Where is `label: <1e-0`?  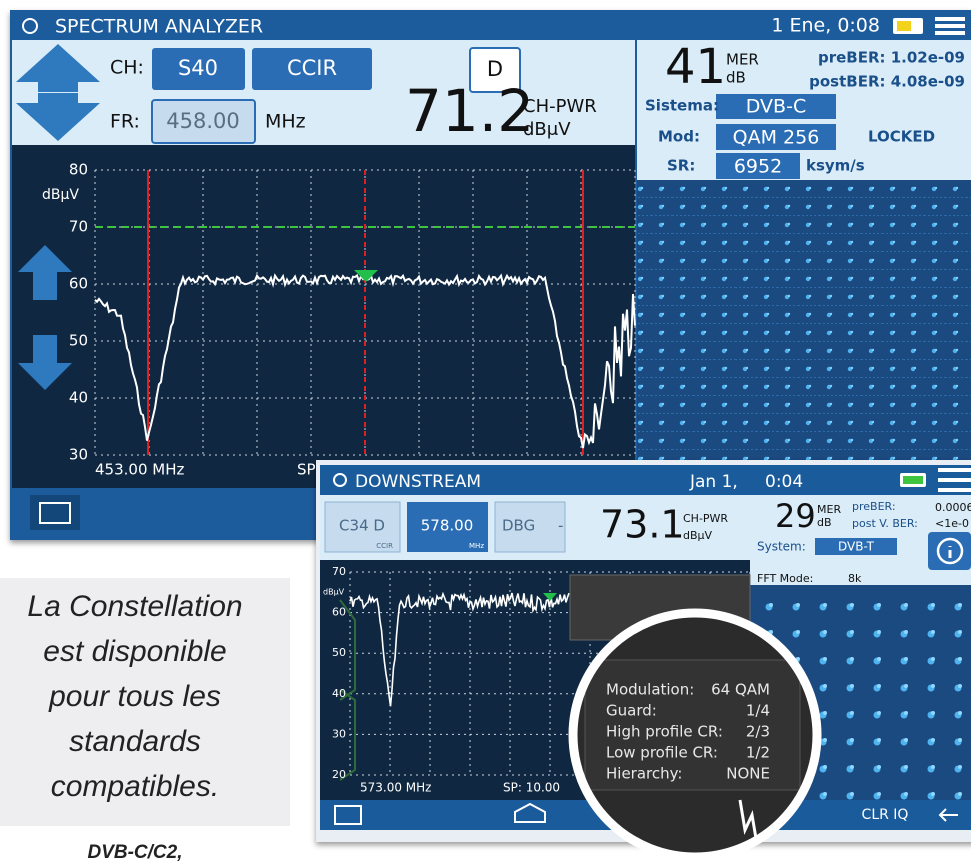
label: <1e-0 is located at coordinates (952, 523).